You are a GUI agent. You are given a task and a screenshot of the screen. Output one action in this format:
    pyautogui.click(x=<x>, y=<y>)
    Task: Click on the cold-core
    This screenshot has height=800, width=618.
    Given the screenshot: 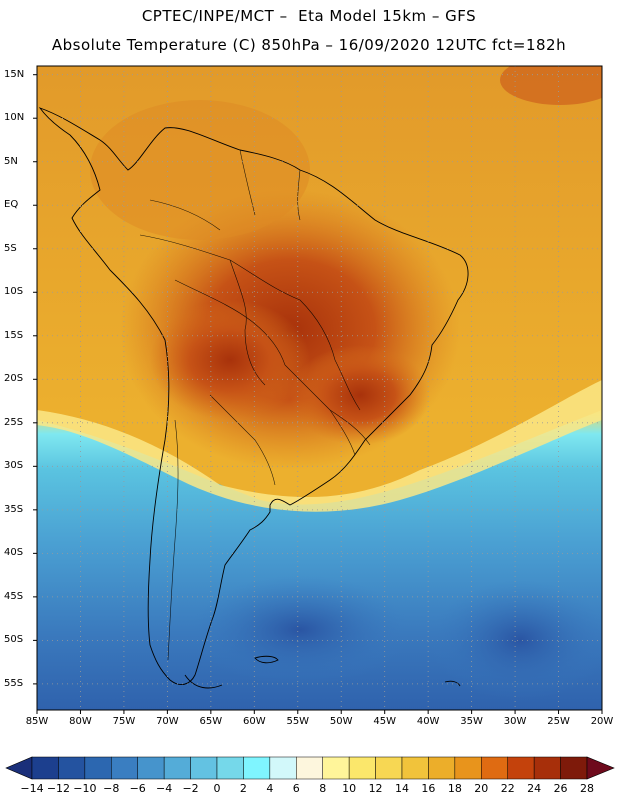 What is the action you would take?
    pyautogui.click(x=300, y=630)
    